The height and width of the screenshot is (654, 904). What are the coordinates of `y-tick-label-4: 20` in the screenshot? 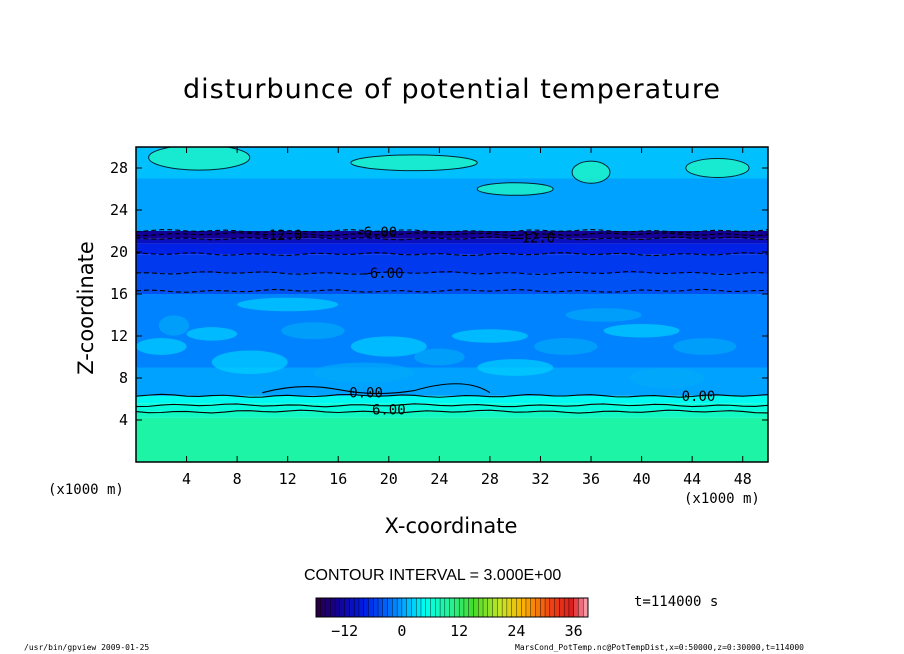 It's located at (119, 252).